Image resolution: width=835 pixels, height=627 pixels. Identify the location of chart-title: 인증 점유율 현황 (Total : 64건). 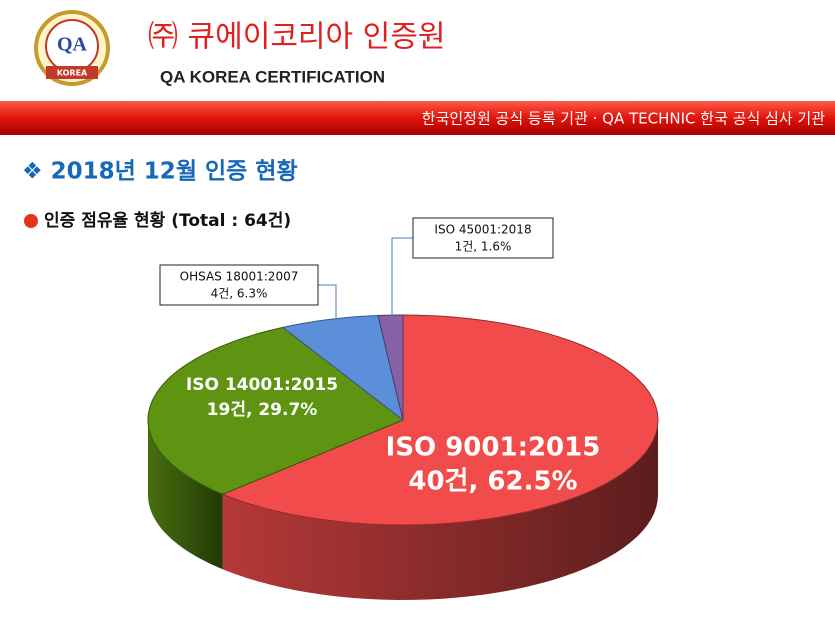
(167, 221).